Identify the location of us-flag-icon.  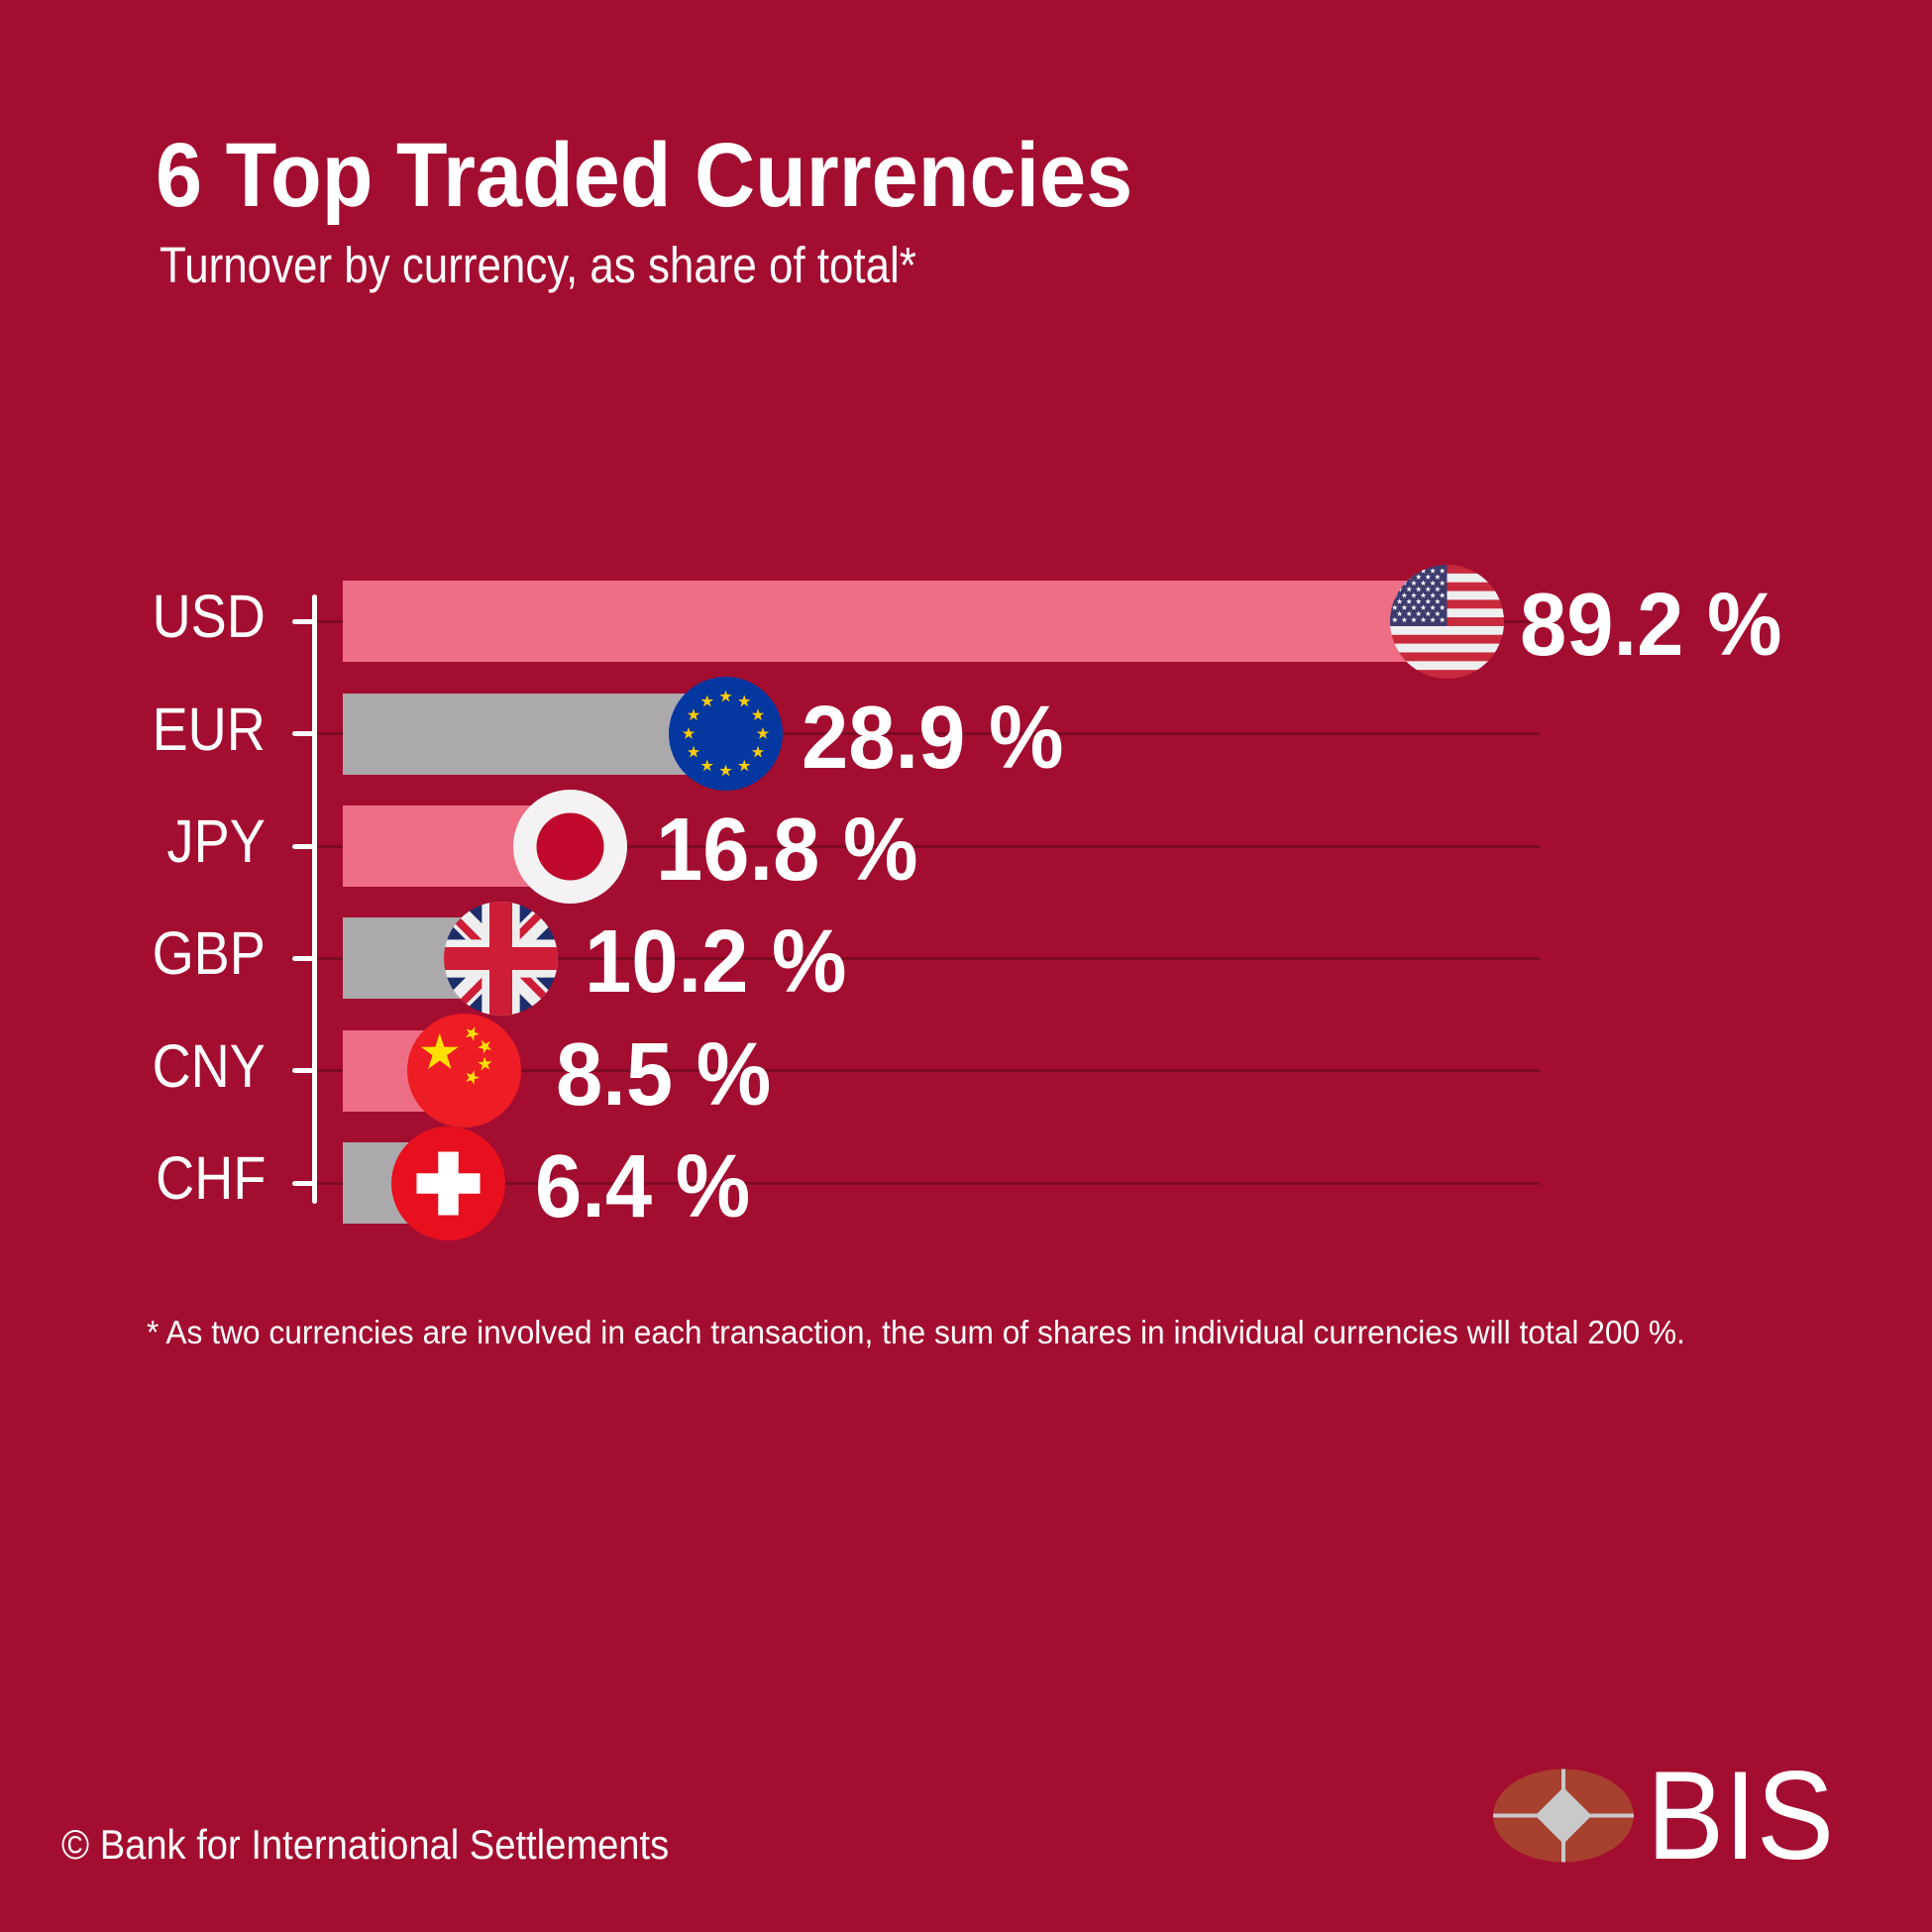
(1447, 621).